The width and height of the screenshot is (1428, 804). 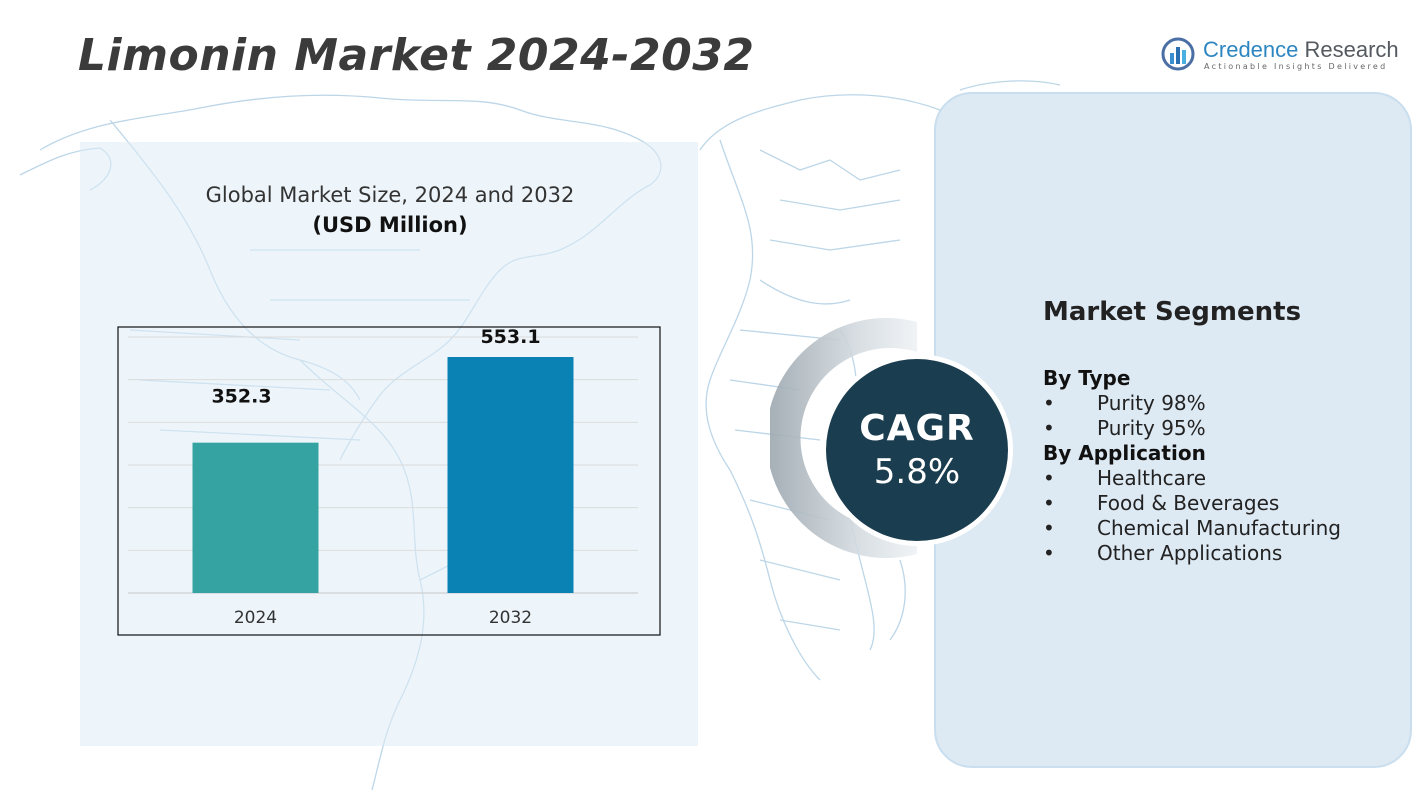 I want to click on brand-name-part-1: Credence, so click(x=1251, y=49).